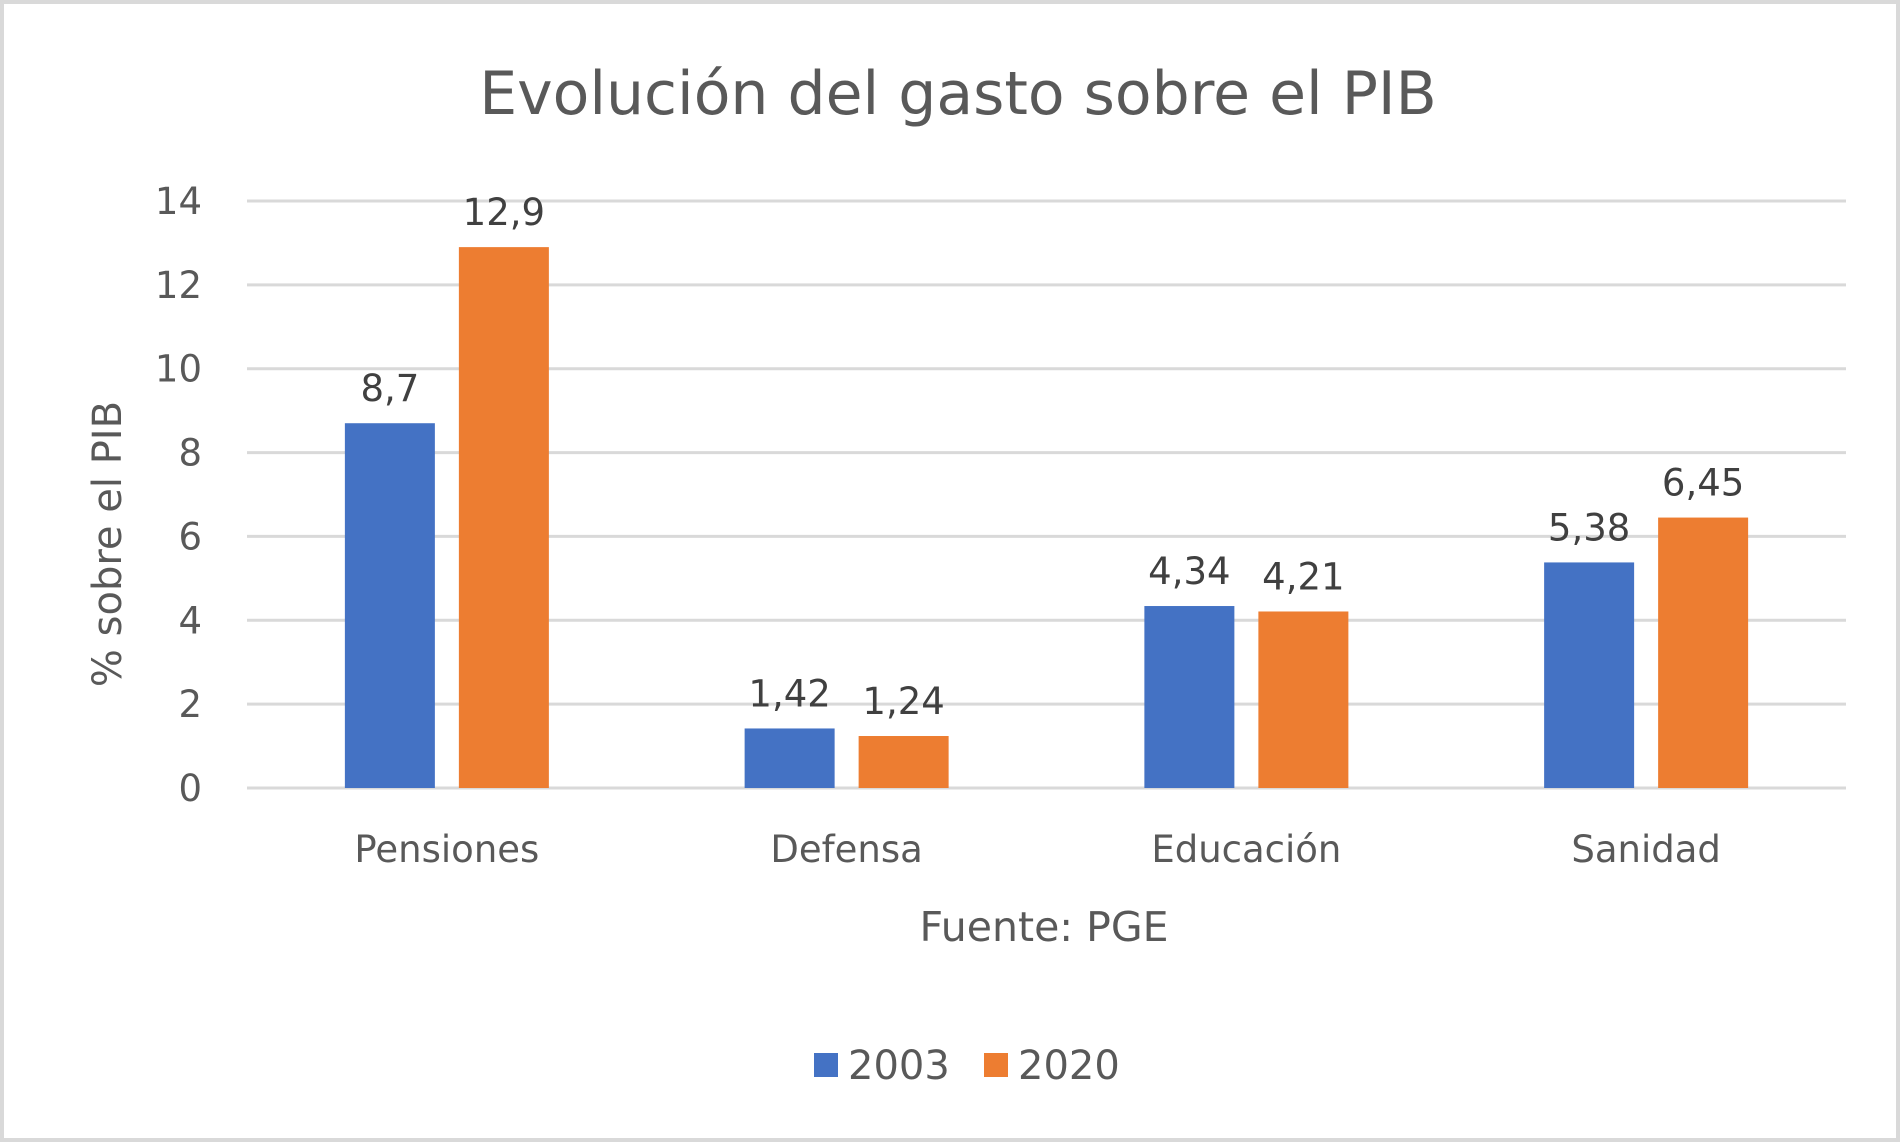 The image size is (1900, 1146). What do you see at coordinates (190, 620) in the screenshot?
I see `y-tick-label: 4` at bounding box center [190, 620].